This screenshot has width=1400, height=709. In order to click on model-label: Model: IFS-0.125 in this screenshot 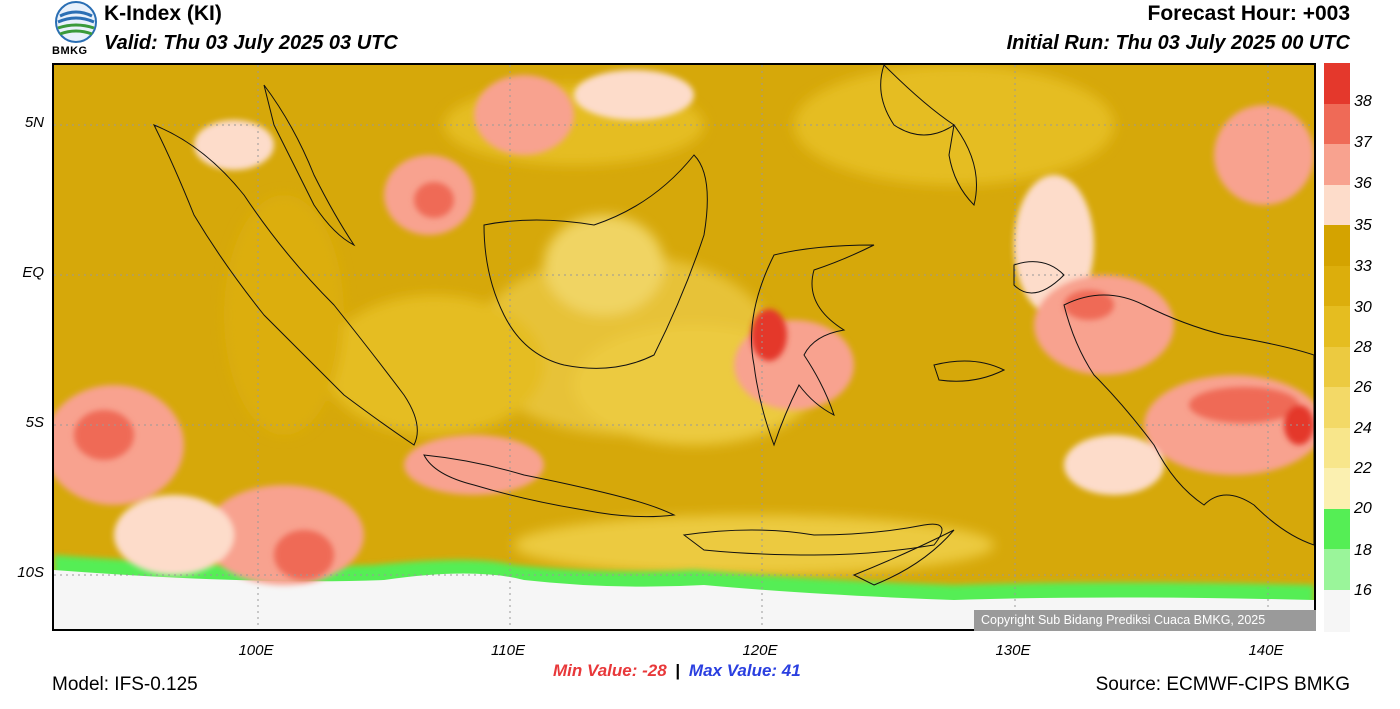, I will do `click(125, 684)`.